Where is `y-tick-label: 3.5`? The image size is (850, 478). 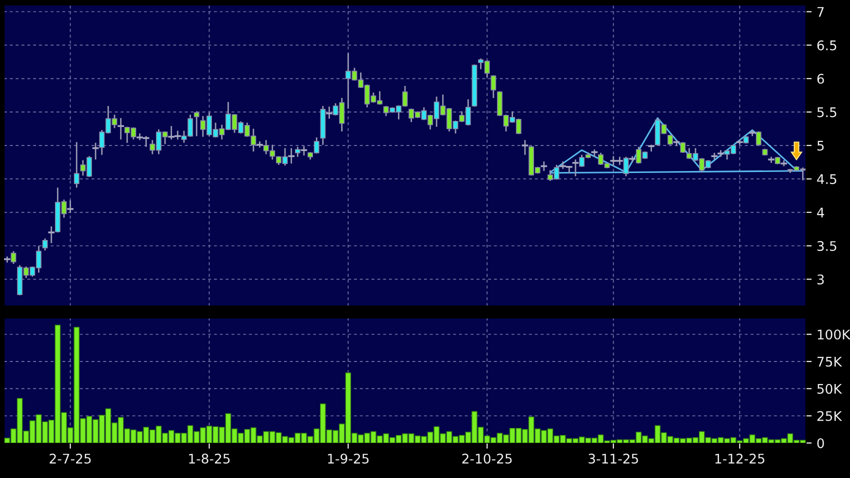 y-tick-label: 3.5 is located at coordinates (826, 246).